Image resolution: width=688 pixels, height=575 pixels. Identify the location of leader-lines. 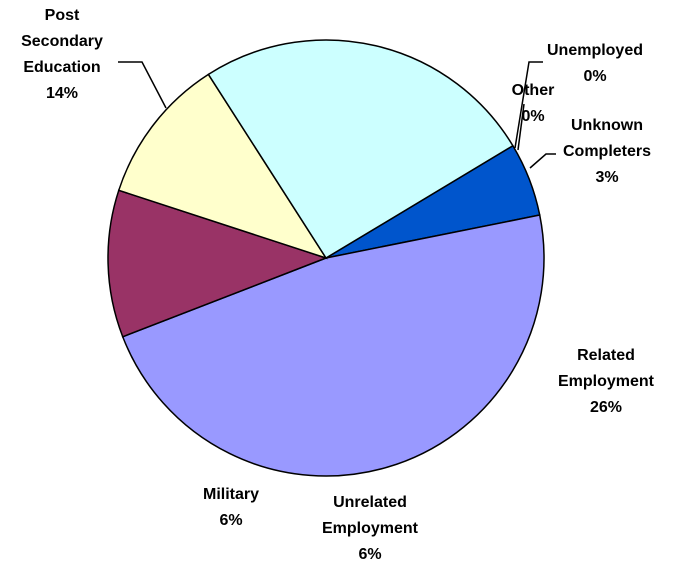
(337, 115).